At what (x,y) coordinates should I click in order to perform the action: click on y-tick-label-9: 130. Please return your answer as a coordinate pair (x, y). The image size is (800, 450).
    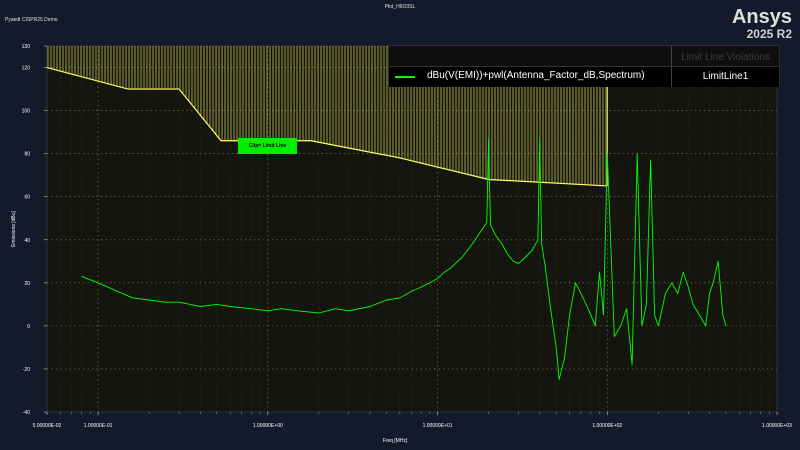
    Looking at the image, I should click on (26, 47).